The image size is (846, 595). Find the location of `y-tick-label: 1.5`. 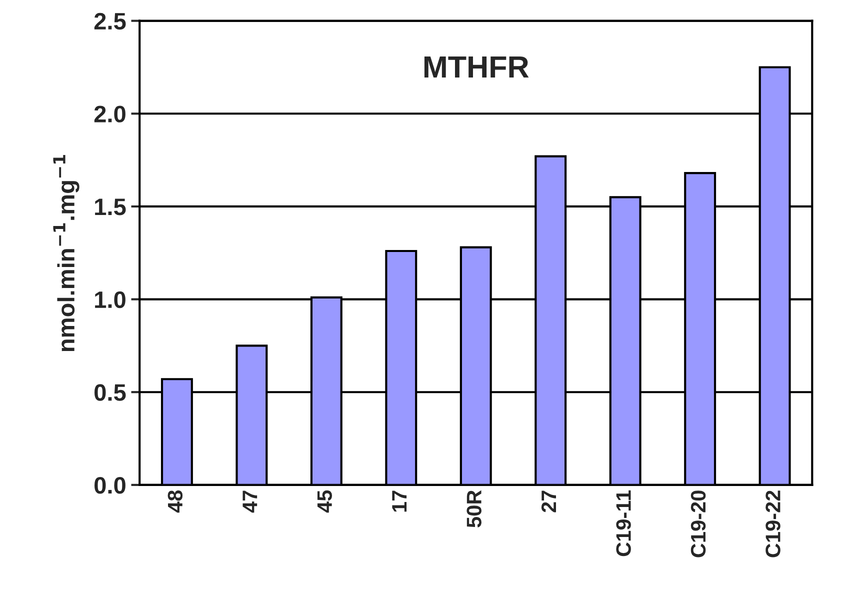

y-tick-label: 1.5 is located at coordinates (110, 207).